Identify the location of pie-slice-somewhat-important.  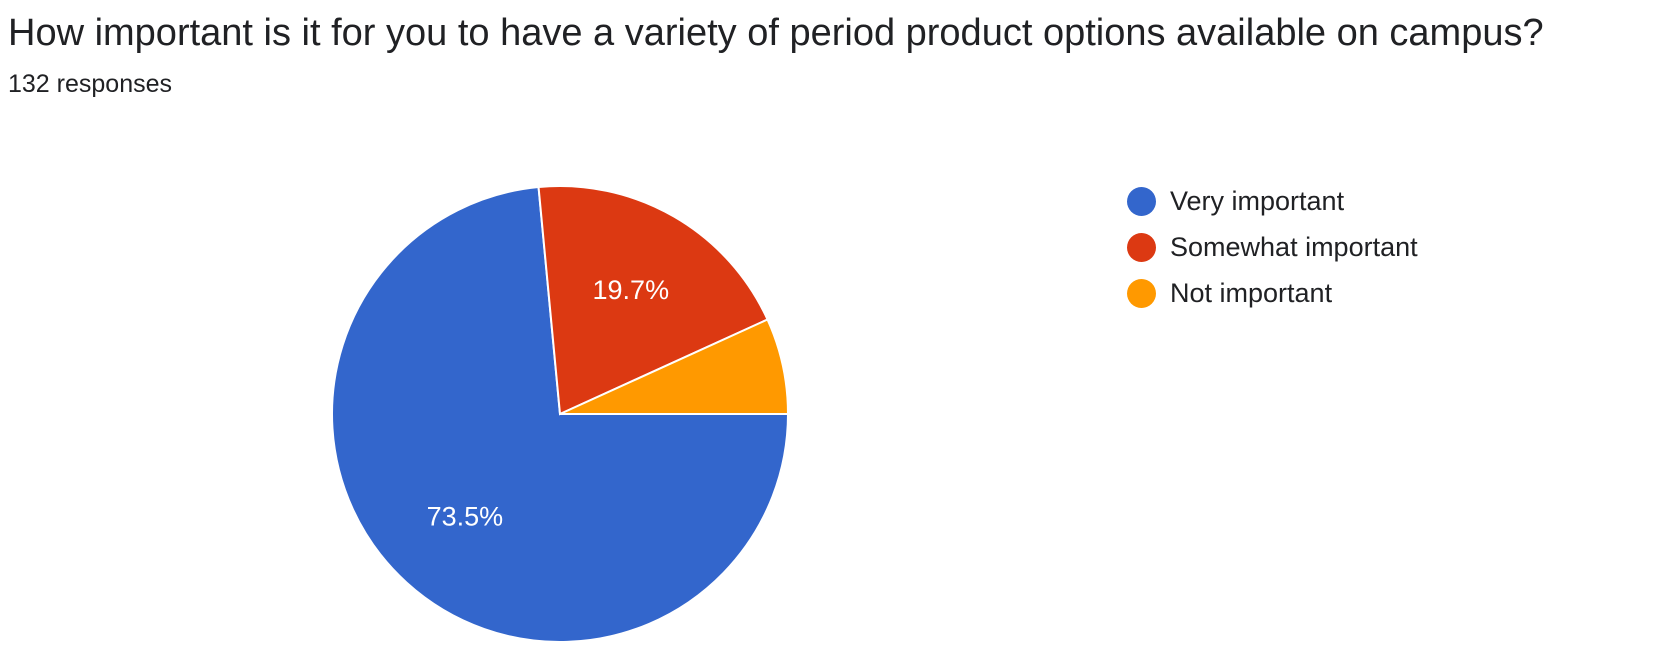
(653, 300).